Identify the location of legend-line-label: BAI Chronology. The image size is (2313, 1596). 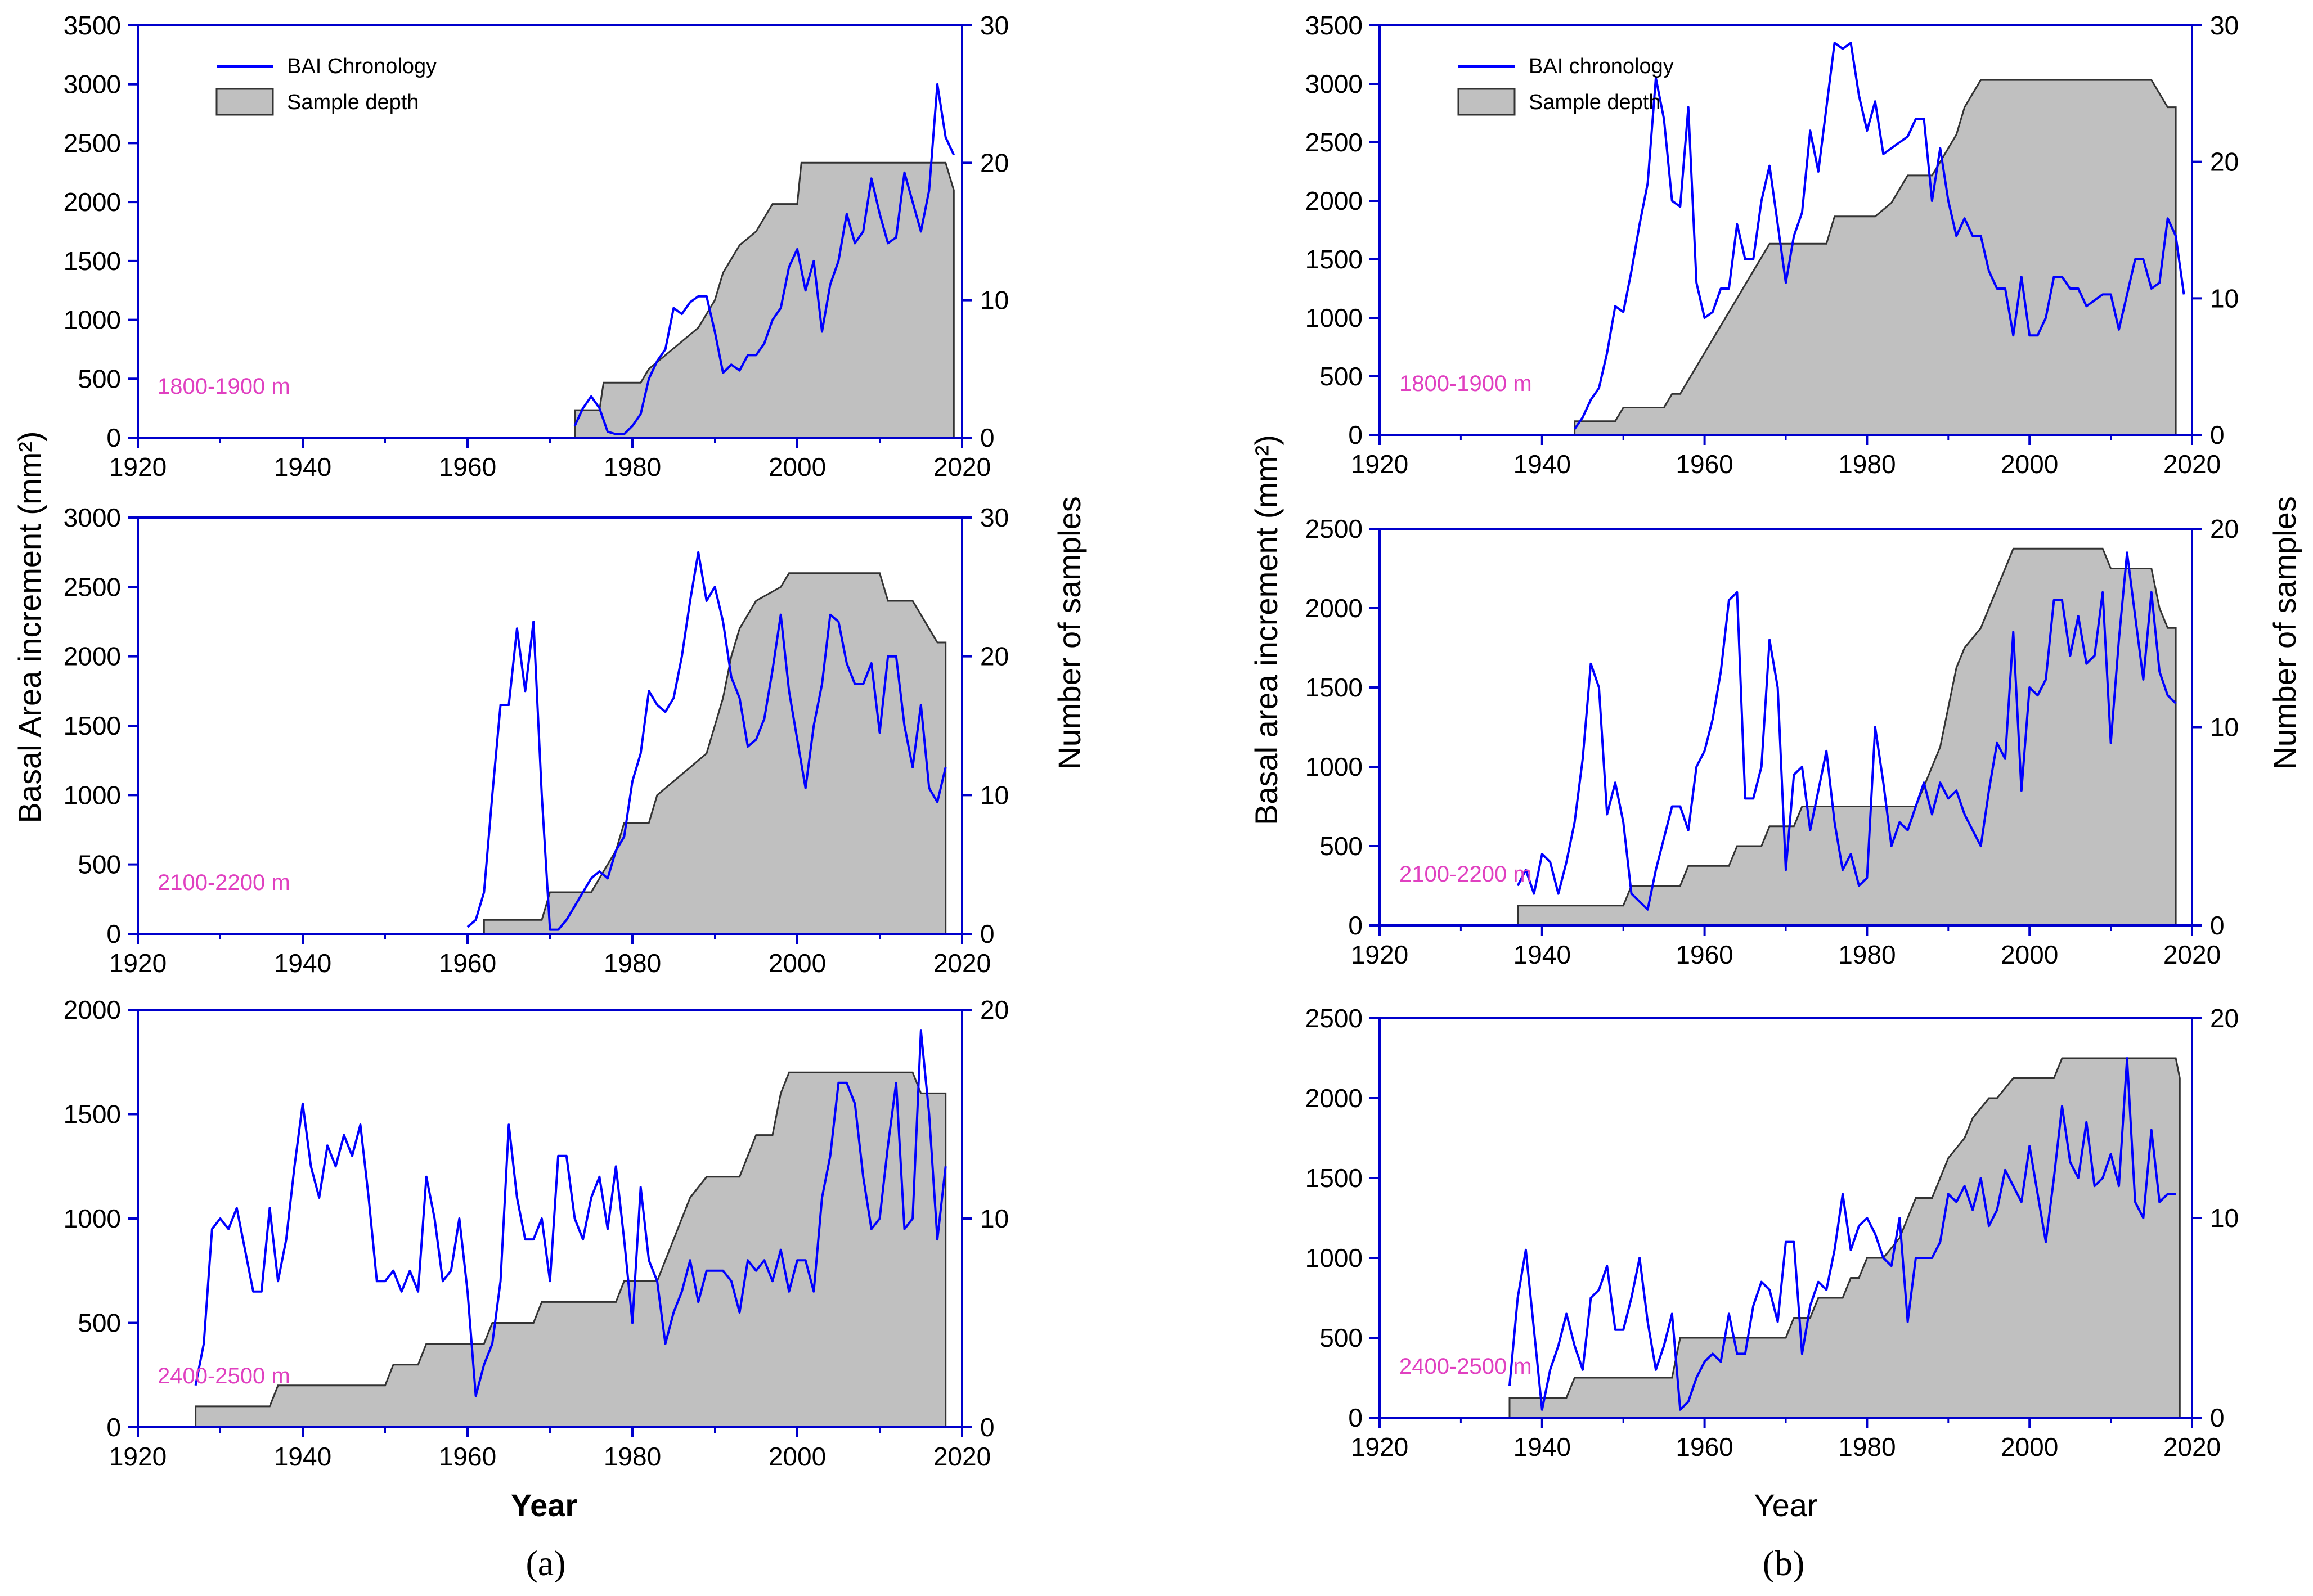
(362, 66).